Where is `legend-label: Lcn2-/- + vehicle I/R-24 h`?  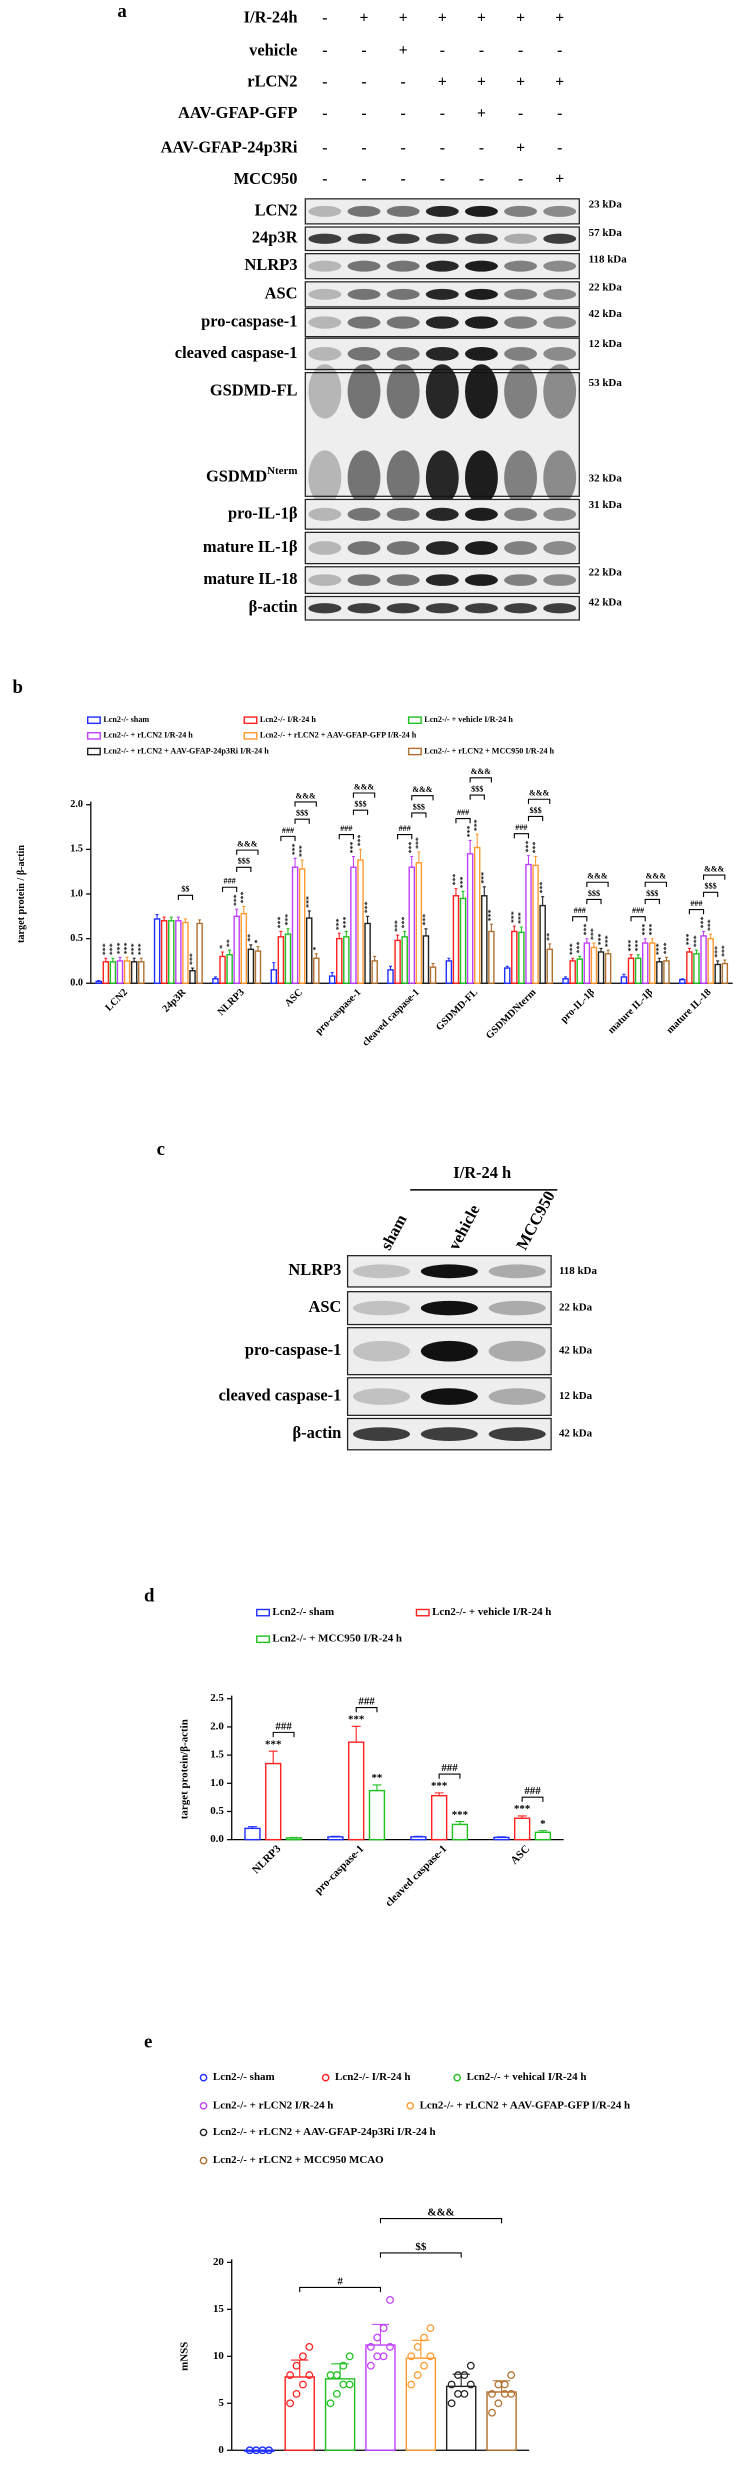 legend-label: Lcn2-/- + vehicle I/R-24 h is located at coordinates (468, 719).